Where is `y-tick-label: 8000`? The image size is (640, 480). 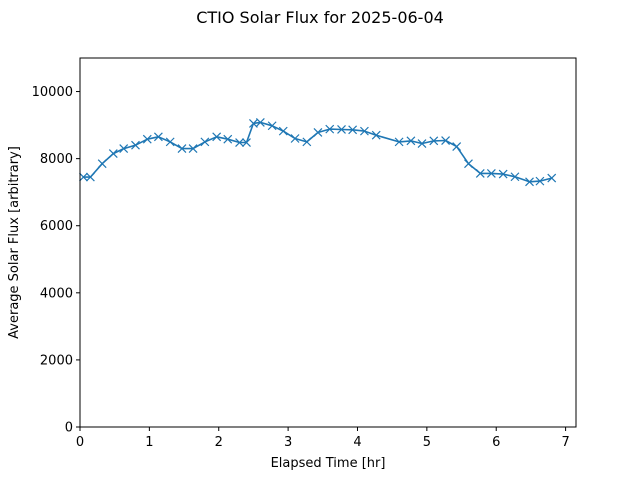
y-tick-label: 8000 is located at coordinates (56, 159).